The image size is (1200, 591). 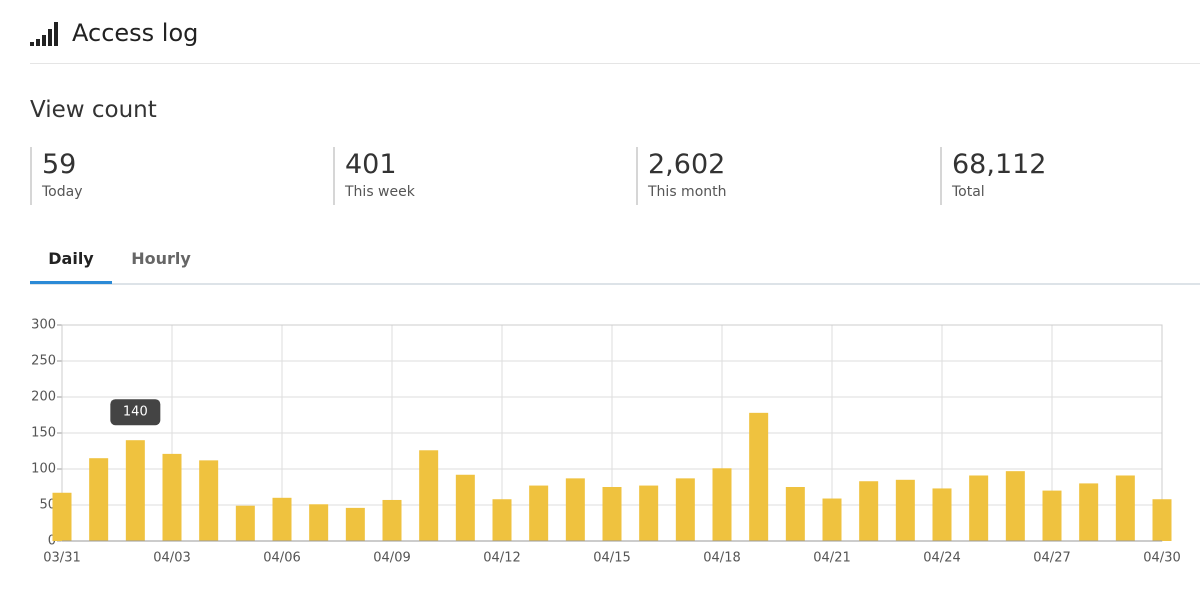 I want to click on stat: 68,112 Total, so click(x=993, y=176).